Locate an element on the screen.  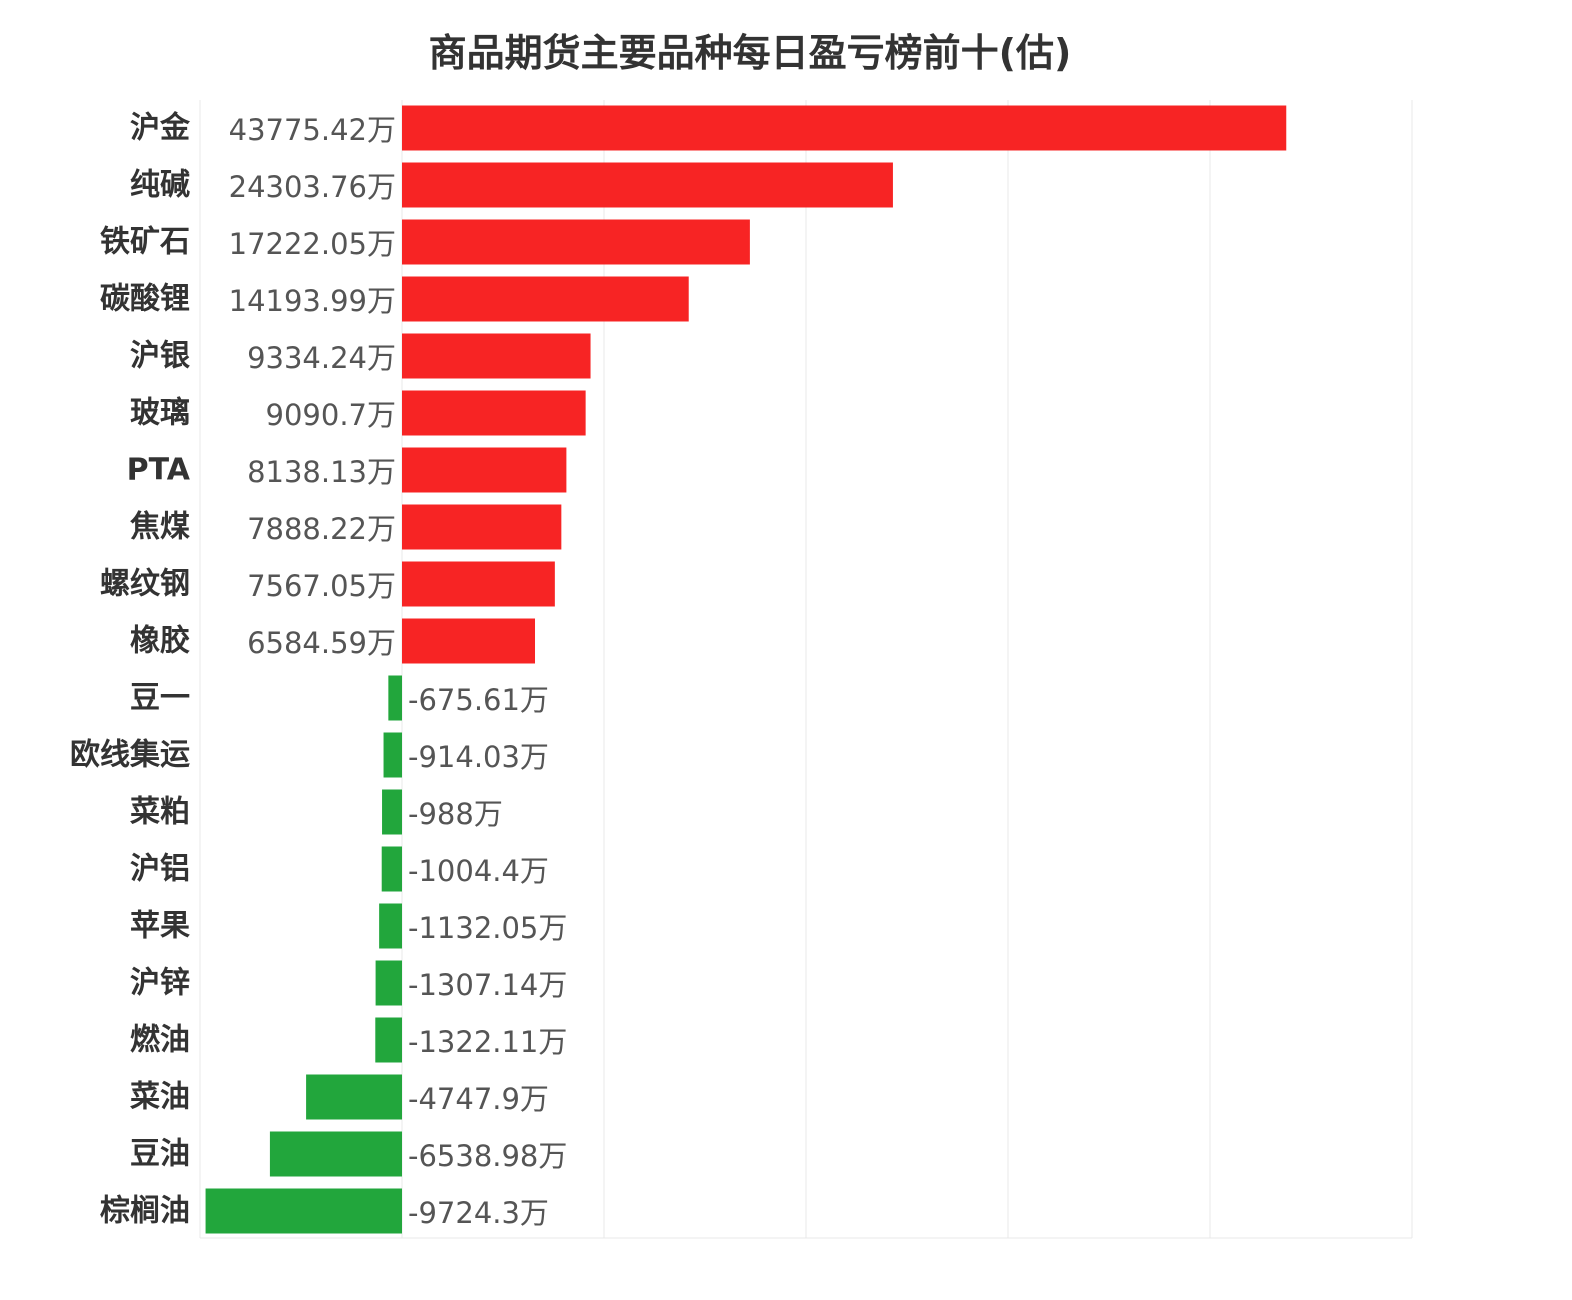
data-label: -1004.4万 is located at coordinates (478, 871).